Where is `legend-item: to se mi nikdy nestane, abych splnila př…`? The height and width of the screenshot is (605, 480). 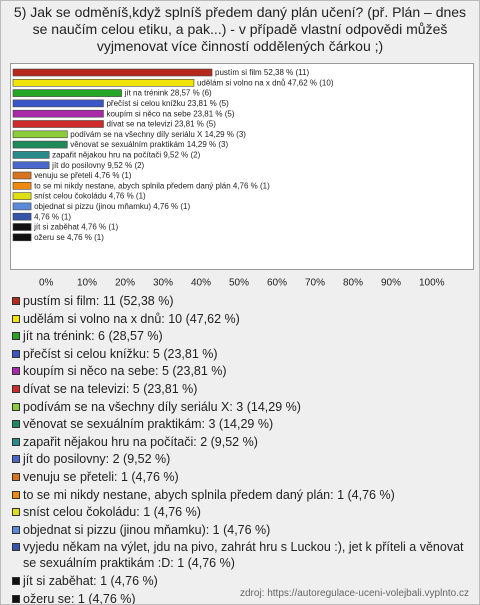 legend-item: to se mi nikdy nestane, abych splnila př… is located at coordinates (242, 495).